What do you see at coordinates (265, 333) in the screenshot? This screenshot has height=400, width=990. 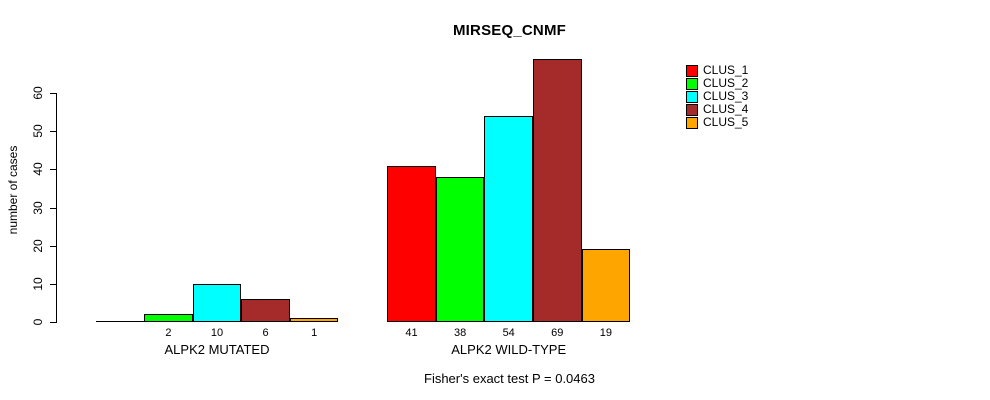 I see `bar-count-label: 6` at bounding box center [265, 333].